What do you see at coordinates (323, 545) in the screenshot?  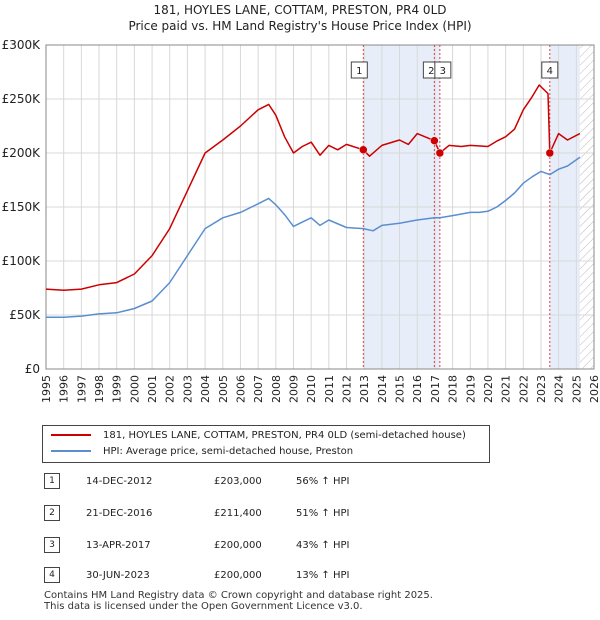 I see `sale-hpi: 43% ↑ HPI` at bounding box center [323, 545].